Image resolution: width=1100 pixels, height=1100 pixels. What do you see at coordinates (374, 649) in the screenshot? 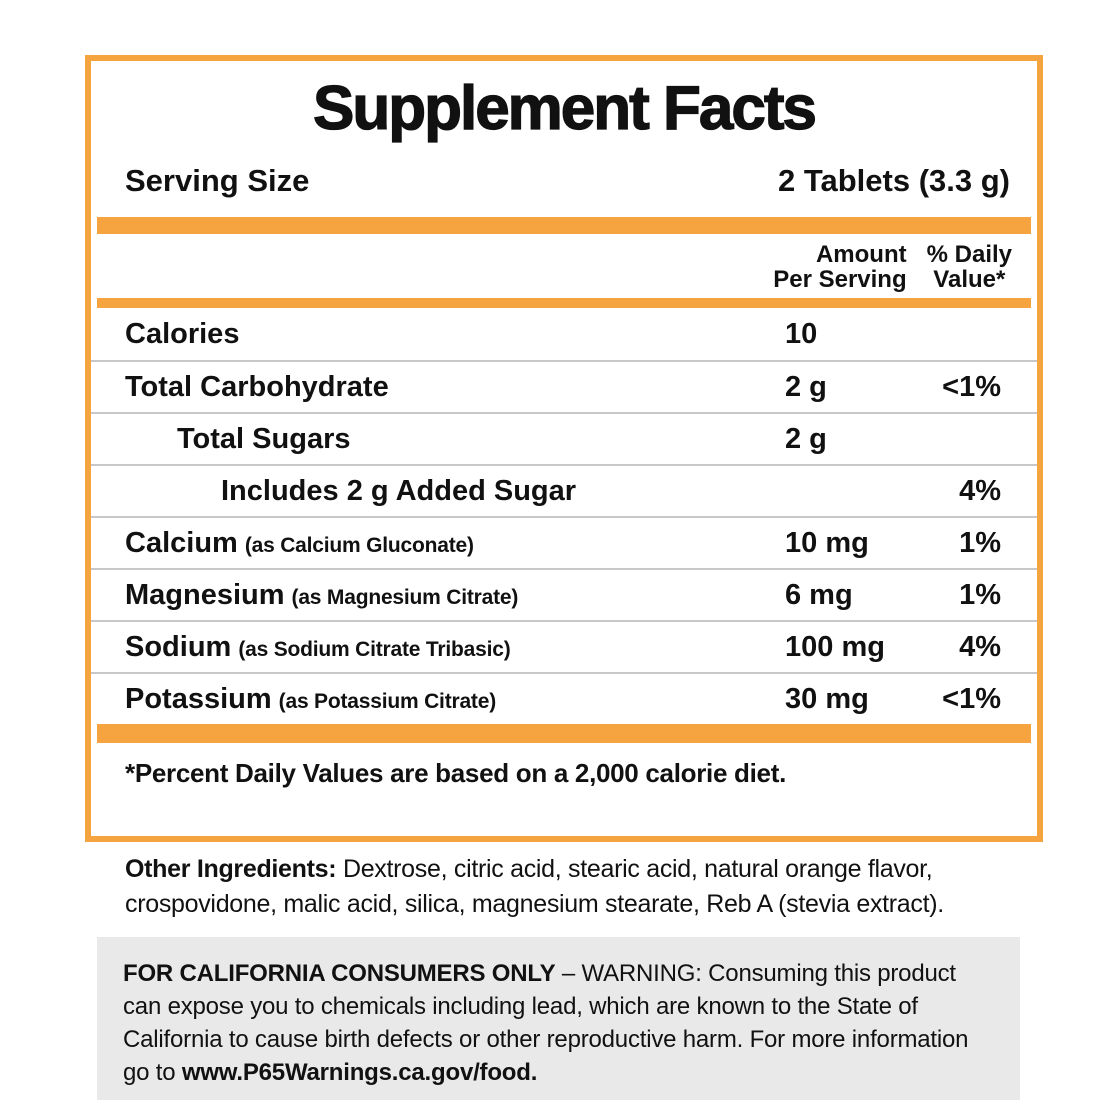
I see `nutrient-detail: (as Sodium Citrate Tribasic)` at bounding box center [374, 649].